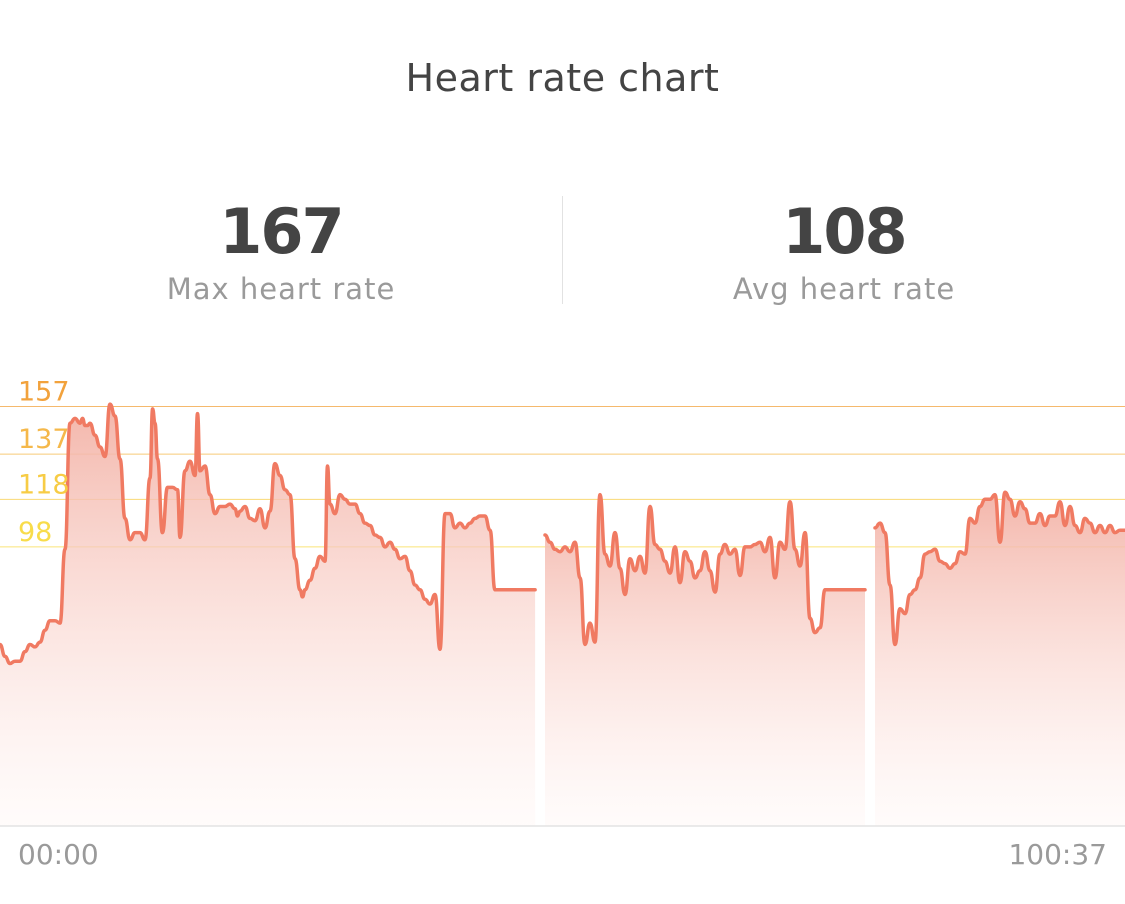 The width and height of the screenshot is (1125, 904). I want to click on max-heart-rate-value: 167, so click(281, 231).